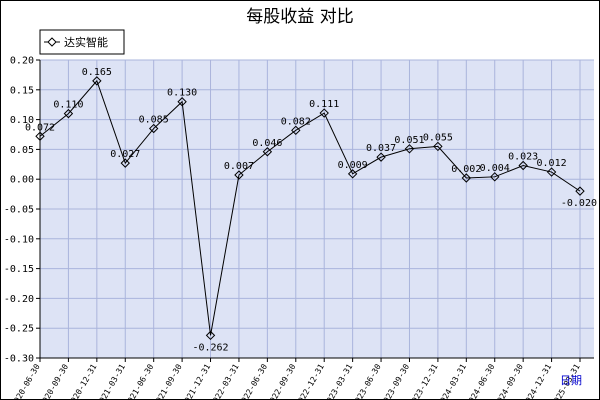  What do you see at coordinates (125, 154) in the screenshot?
I see `data-label: 0.027` at bounding box center [125, 154].